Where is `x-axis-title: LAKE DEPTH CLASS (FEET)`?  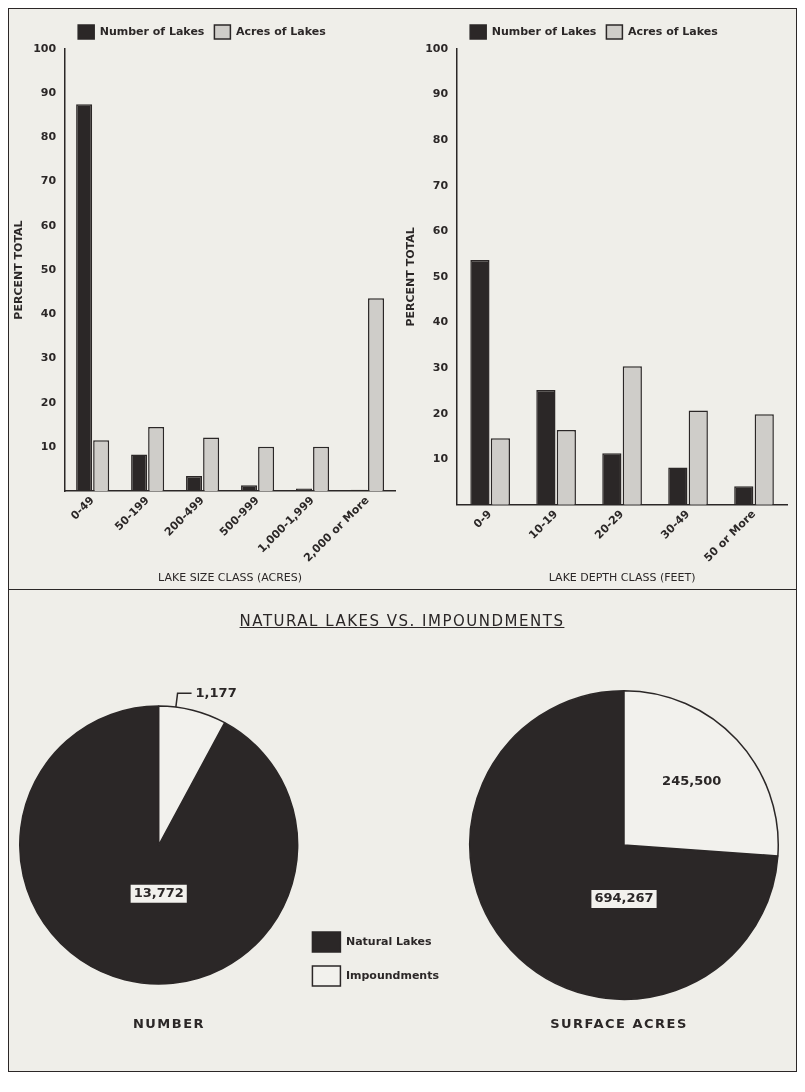
x-axis-title: LAKE DEPTH CLASS (FEET) is located at coordinates (622, 578).